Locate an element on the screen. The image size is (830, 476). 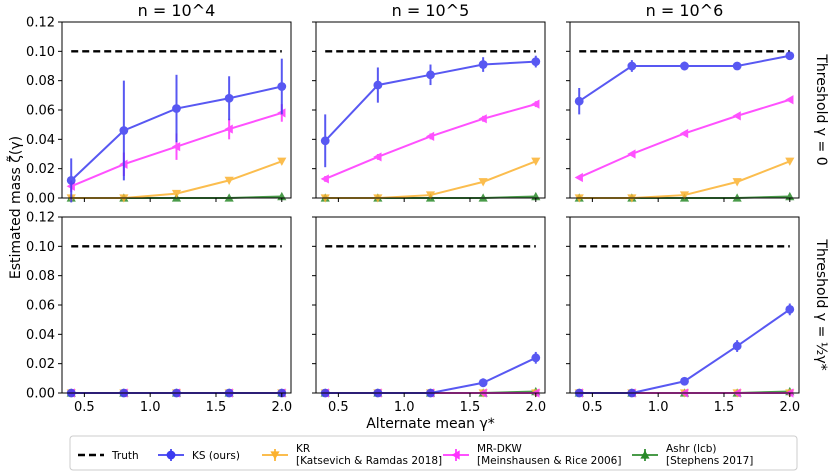
x-axis-label: Alternate mean γ* is located at coordinates (430, 424).